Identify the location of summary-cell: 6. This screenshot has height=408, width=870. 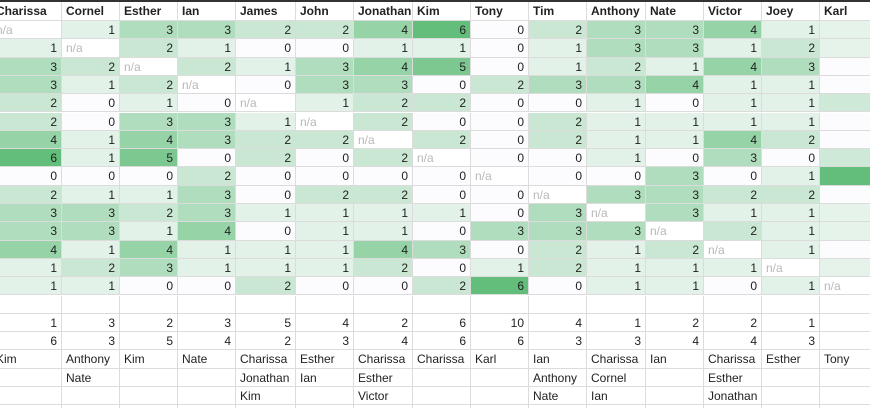
(31, 341).